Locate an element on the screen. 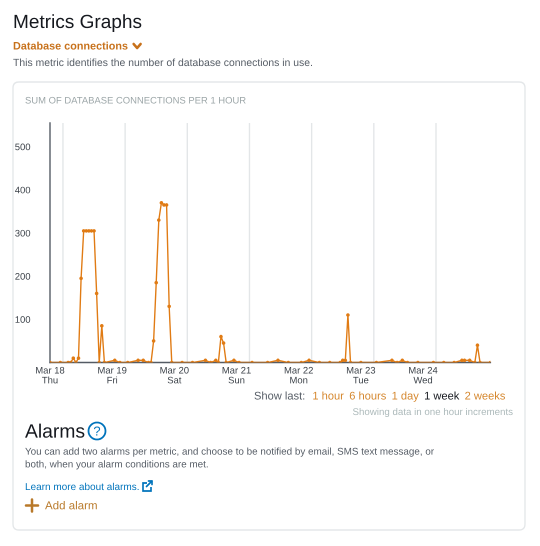  text: 6 hours is located at coordinates (368, 395).